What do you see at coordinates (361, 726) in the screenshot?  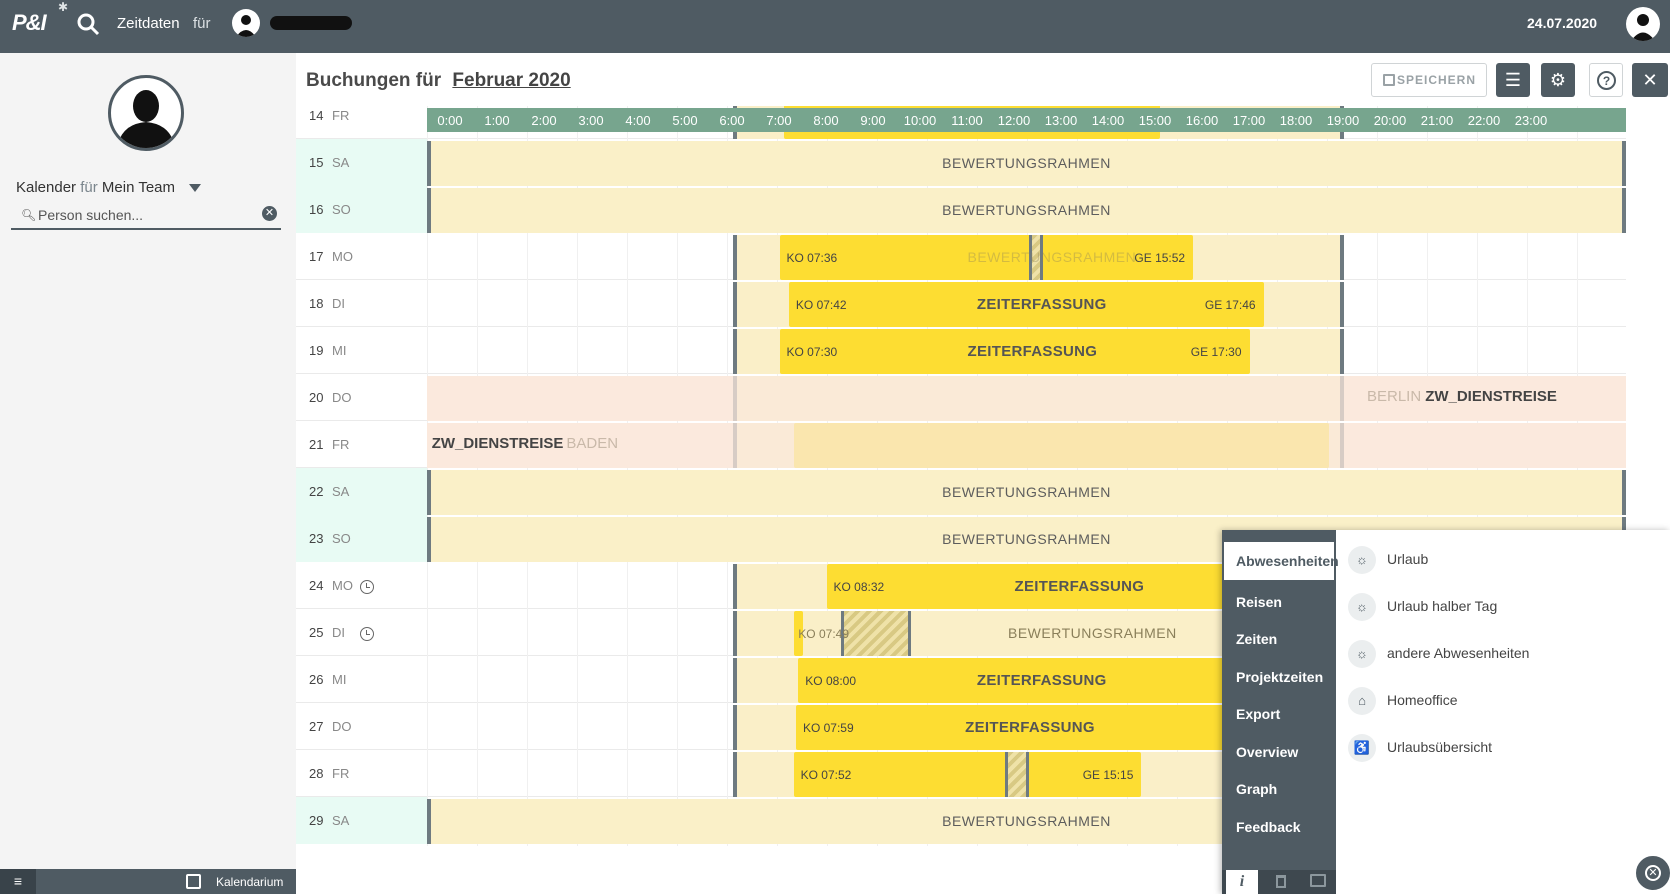 I see `day-cell: 27 DO` at bounding box center [361, 726].